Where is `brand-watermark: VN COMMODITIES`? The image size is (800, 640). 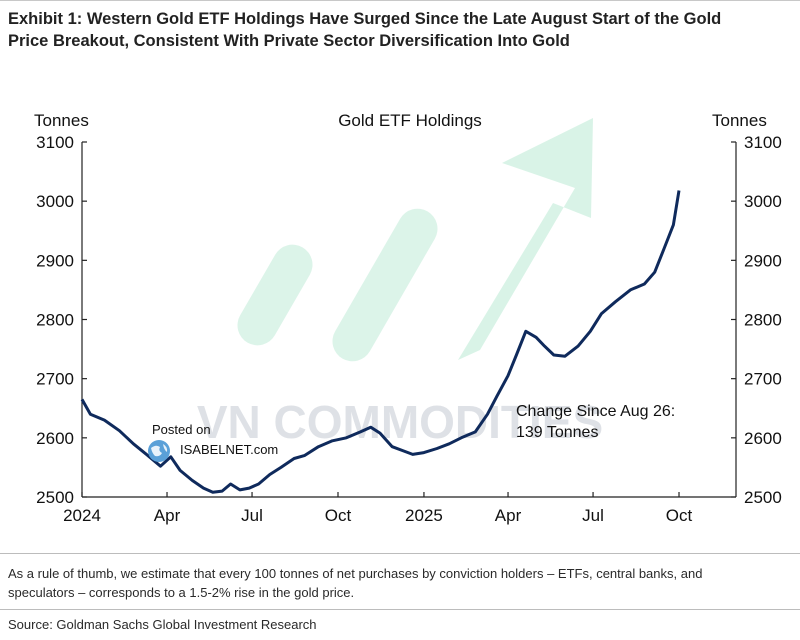 brand-watermark: VN COMMODITIES is located at coordinates (400, 422).